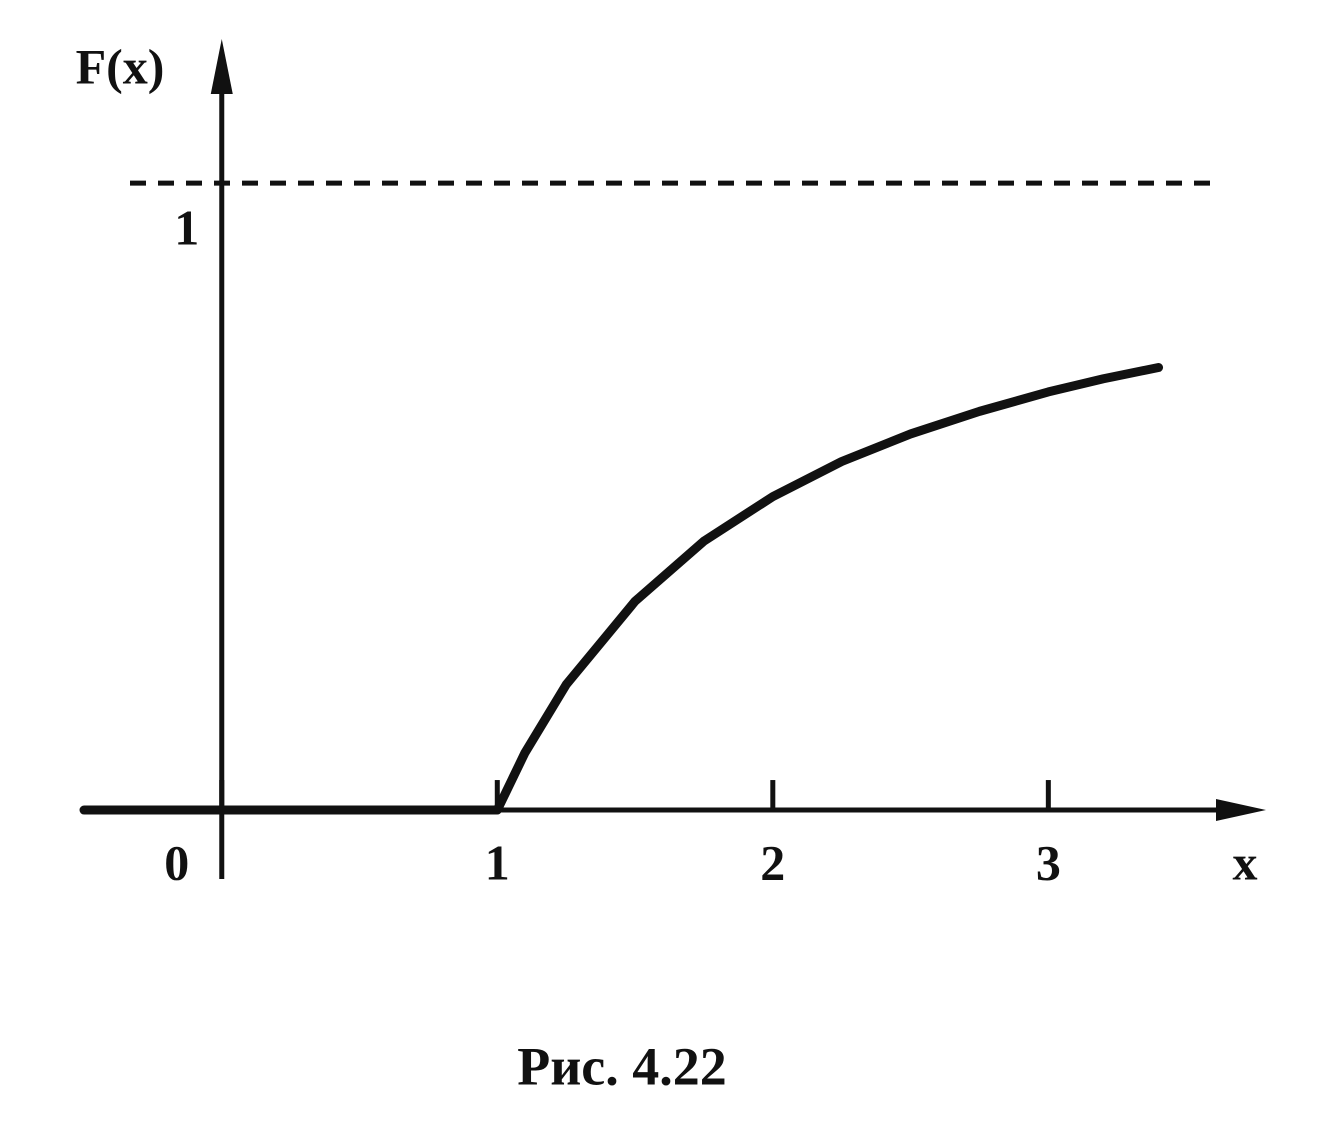 This screenshot has width=1328, height=1136. I want to click on x-tick-label: 0, so click(176, 863).